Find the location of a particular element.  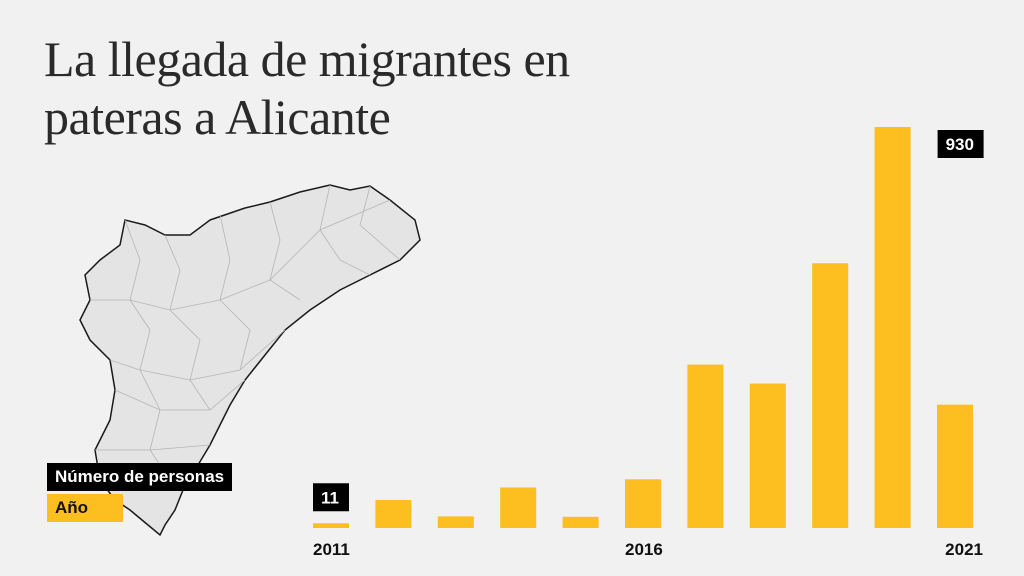

data-label: 11 is located at coordinates (330, 497).